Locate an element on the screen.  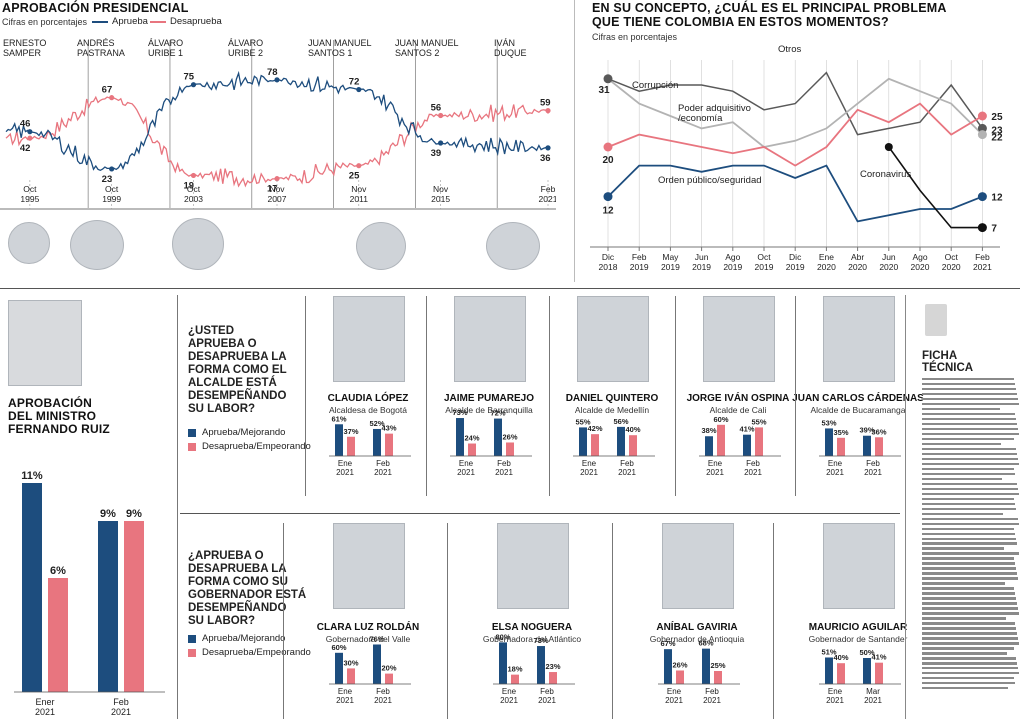
start-label: 20 is located at coordinates (608, 160).